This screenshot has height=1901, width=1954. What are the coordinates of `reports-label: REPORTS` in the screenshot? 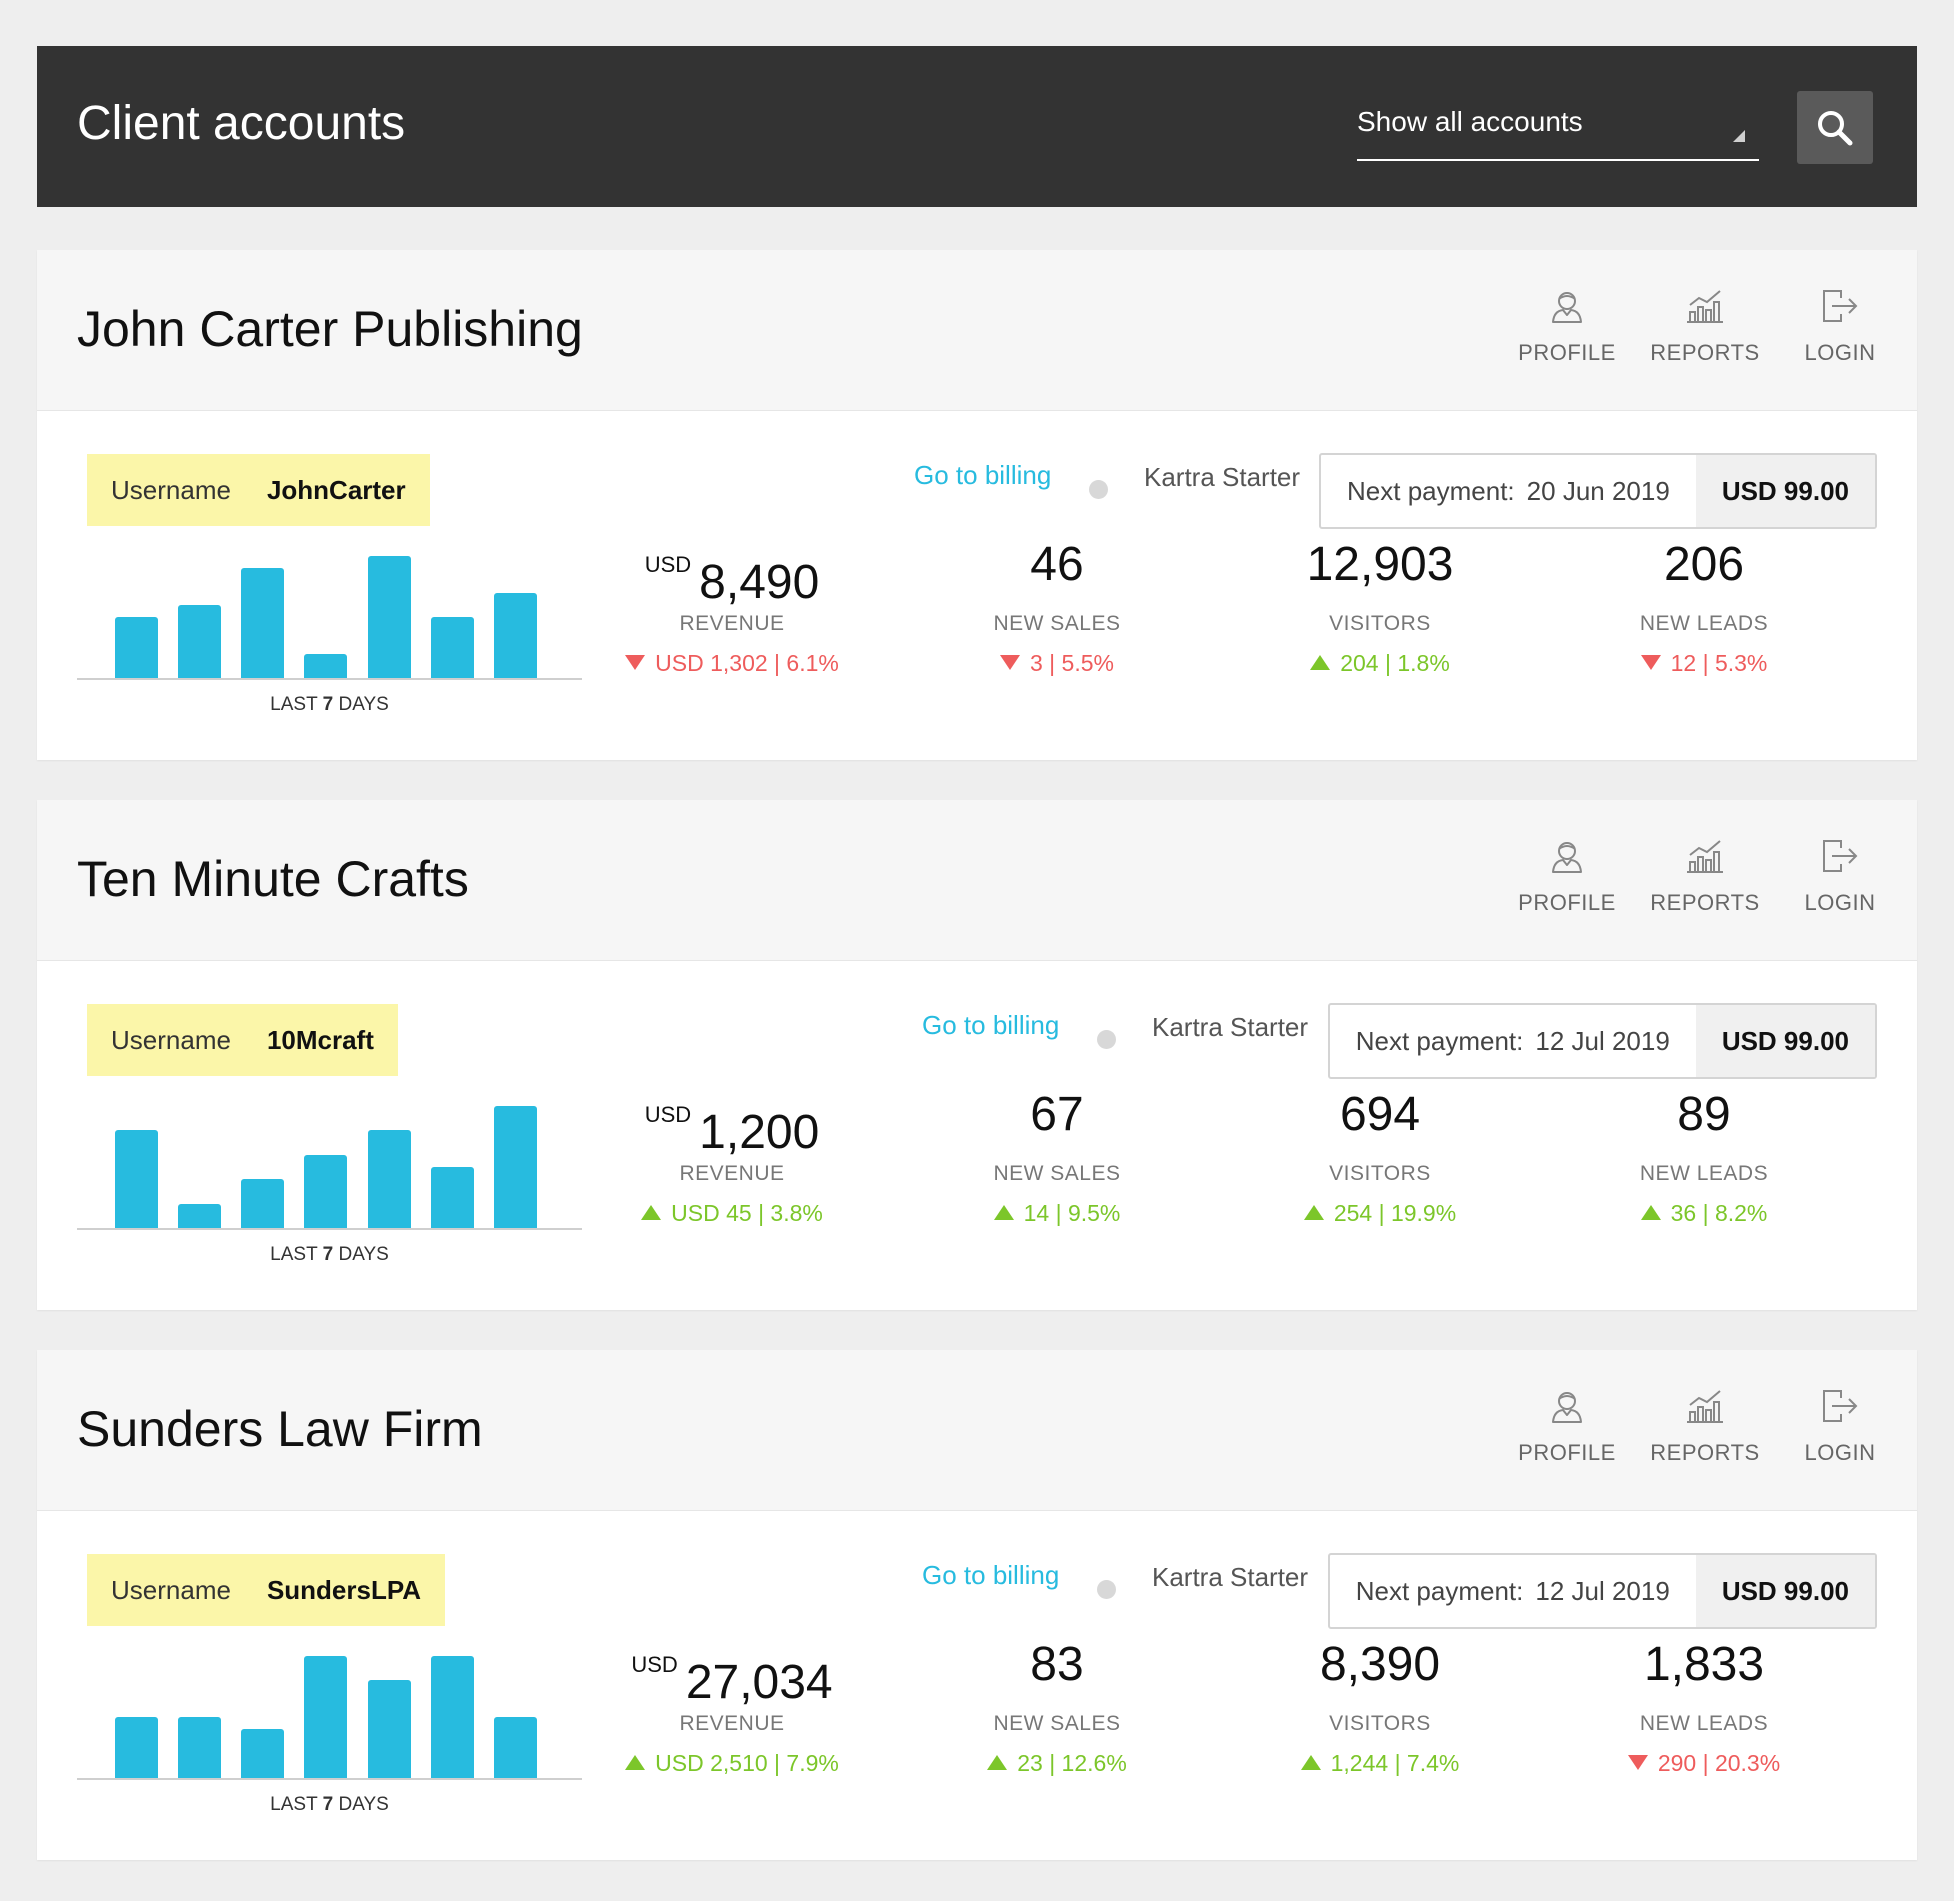 It's located at (1705, 1452).